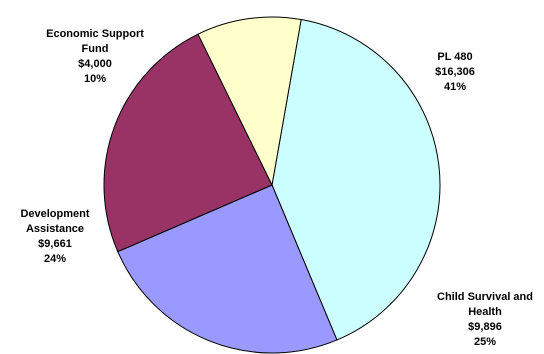  I want to click on slice-name: Economic Support, so click(95, 34).